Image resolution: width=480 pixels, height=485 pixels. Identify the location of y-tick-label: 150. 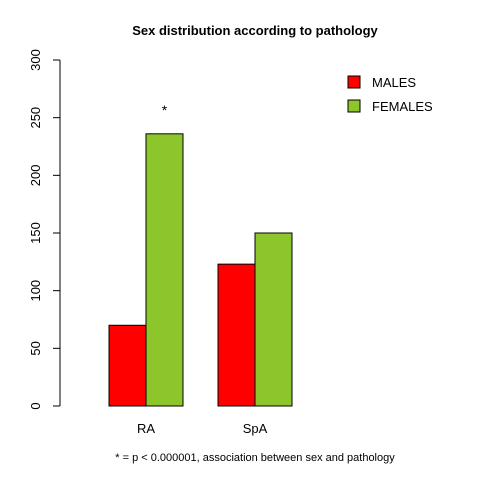
(35, 233).